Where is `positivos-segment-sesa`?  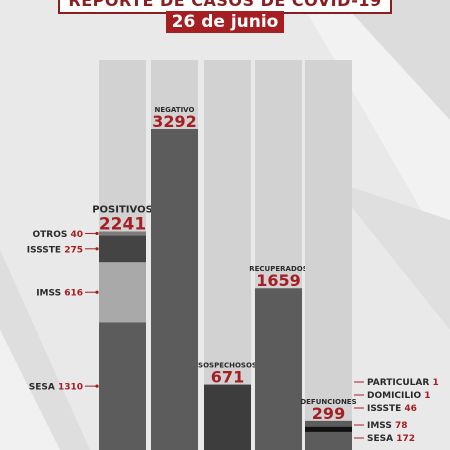 positivos-segment-sesa is located at coordinates (122, 386).